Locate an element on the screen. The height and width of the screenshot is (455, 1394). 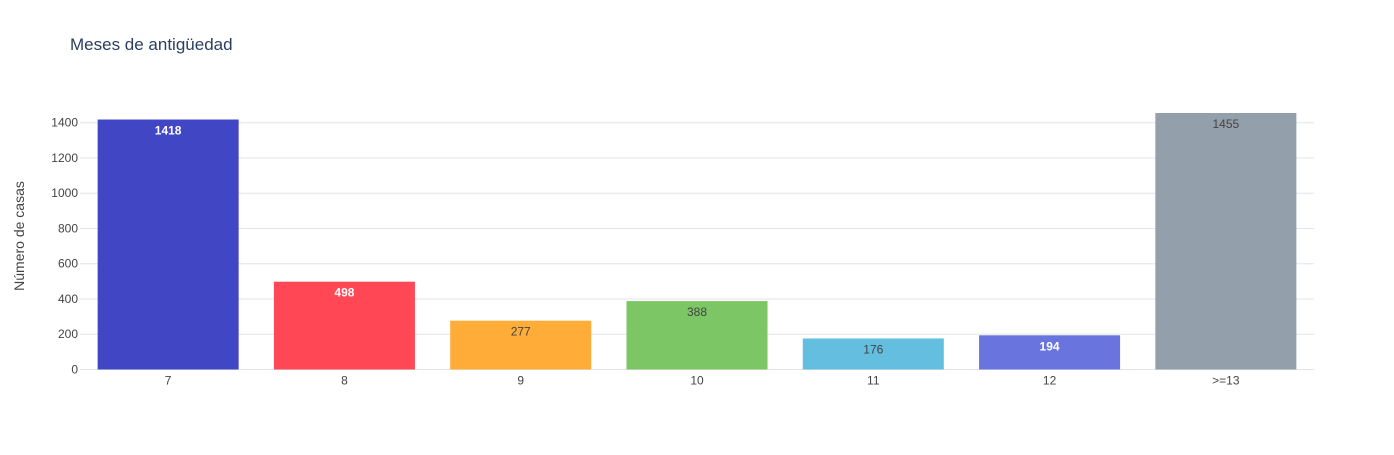
y-tick-label: 1000 is located at coordinates (64, 193).